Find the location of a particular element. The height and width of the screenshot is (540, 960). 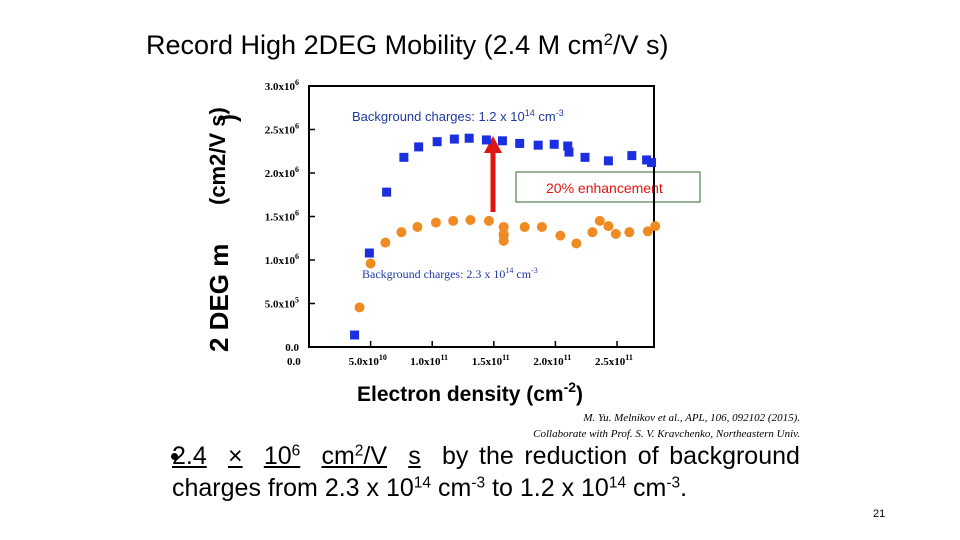

annotation-background-bottom: Background charges: 2.3 x 1014 cm-3 is located at coordinates (450, 273).